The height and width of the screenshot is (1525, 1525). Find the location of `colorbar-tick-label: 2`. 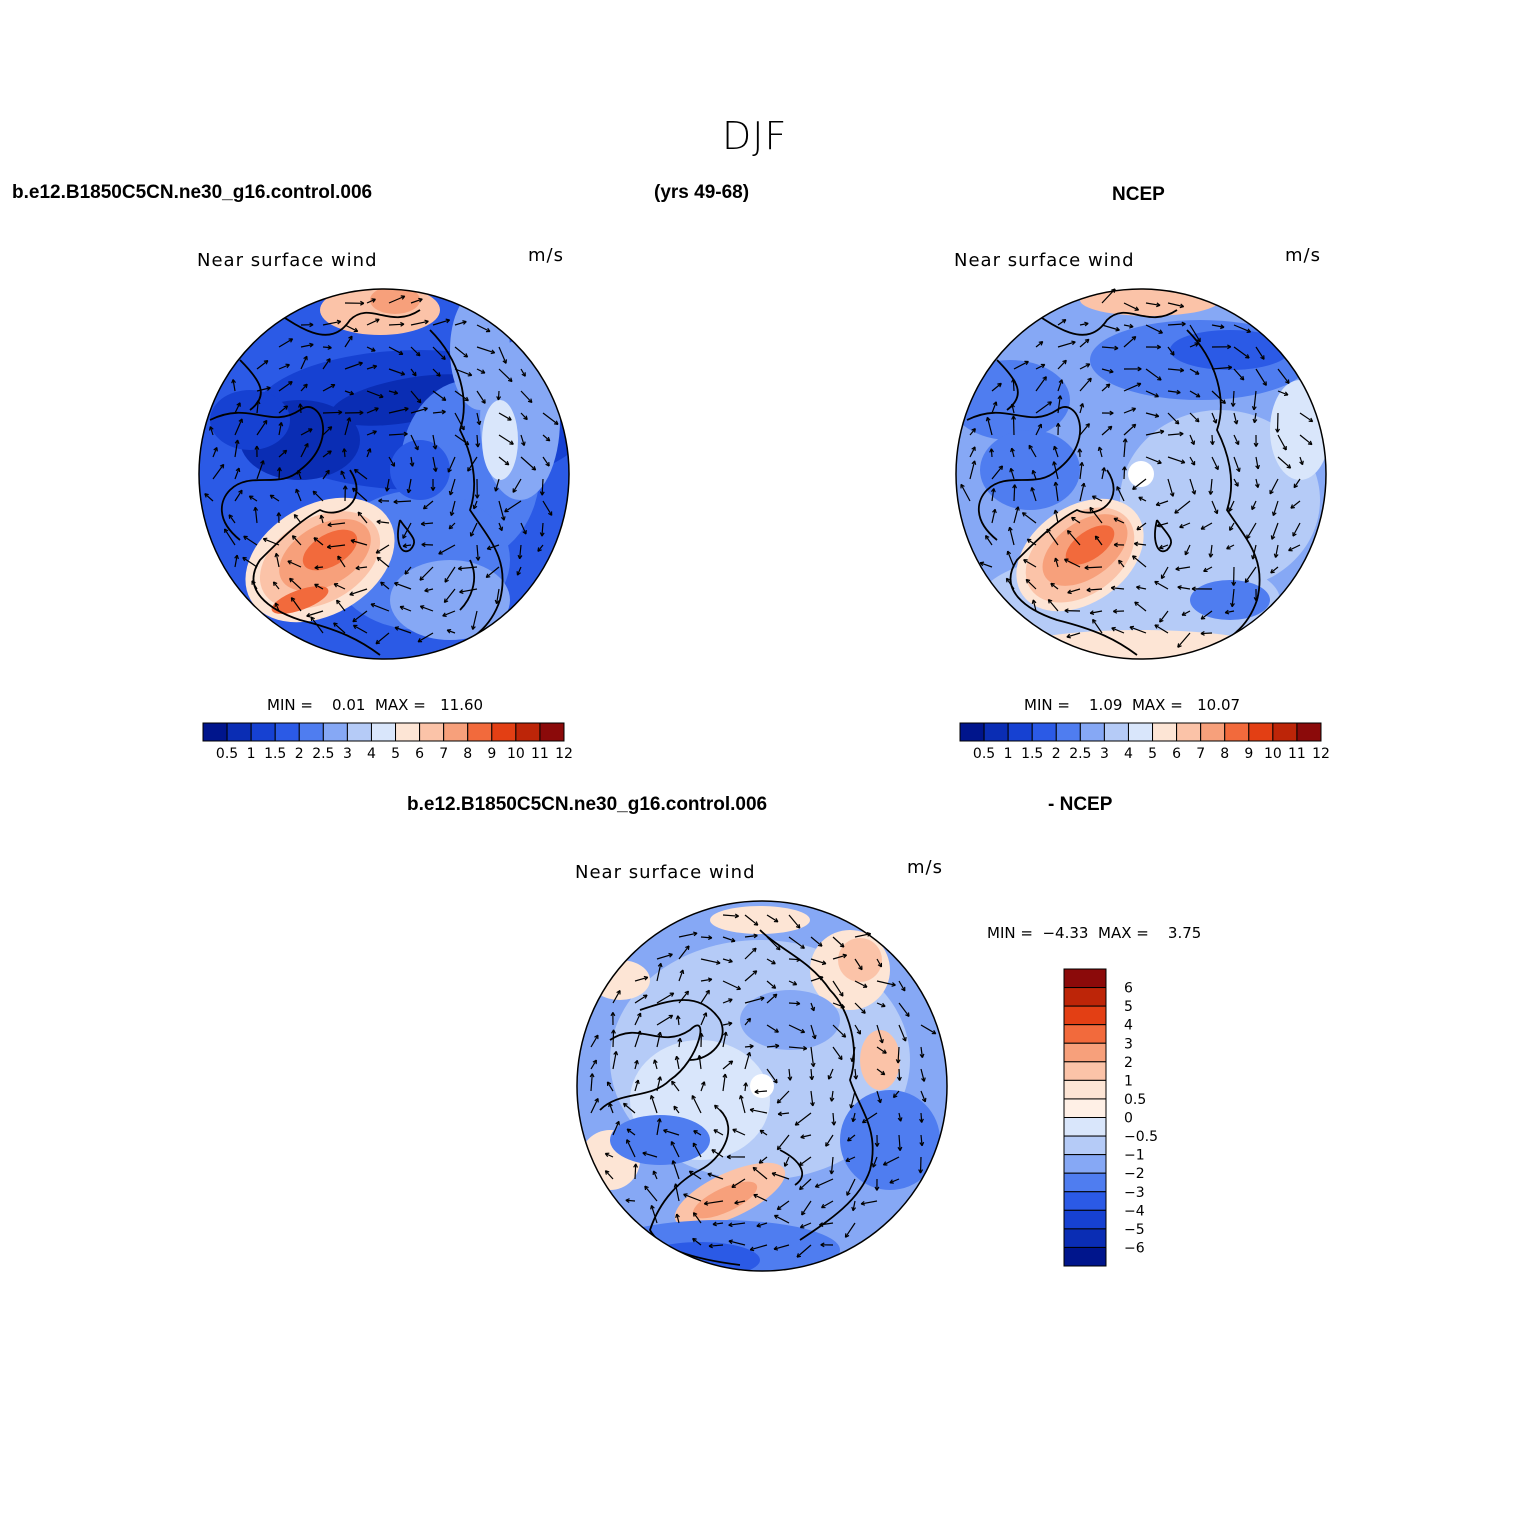

colorbar-tick-label: 2 is located at coordinates (1056, 754).